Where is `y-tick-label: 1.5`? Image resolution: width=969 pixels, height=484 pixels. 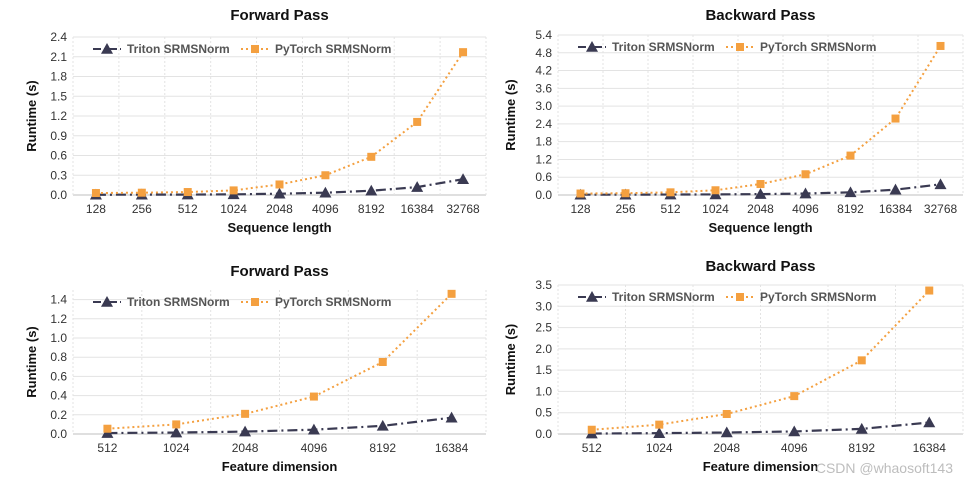 y-tick-label: 1.5 is located at coordinates (58, 96).